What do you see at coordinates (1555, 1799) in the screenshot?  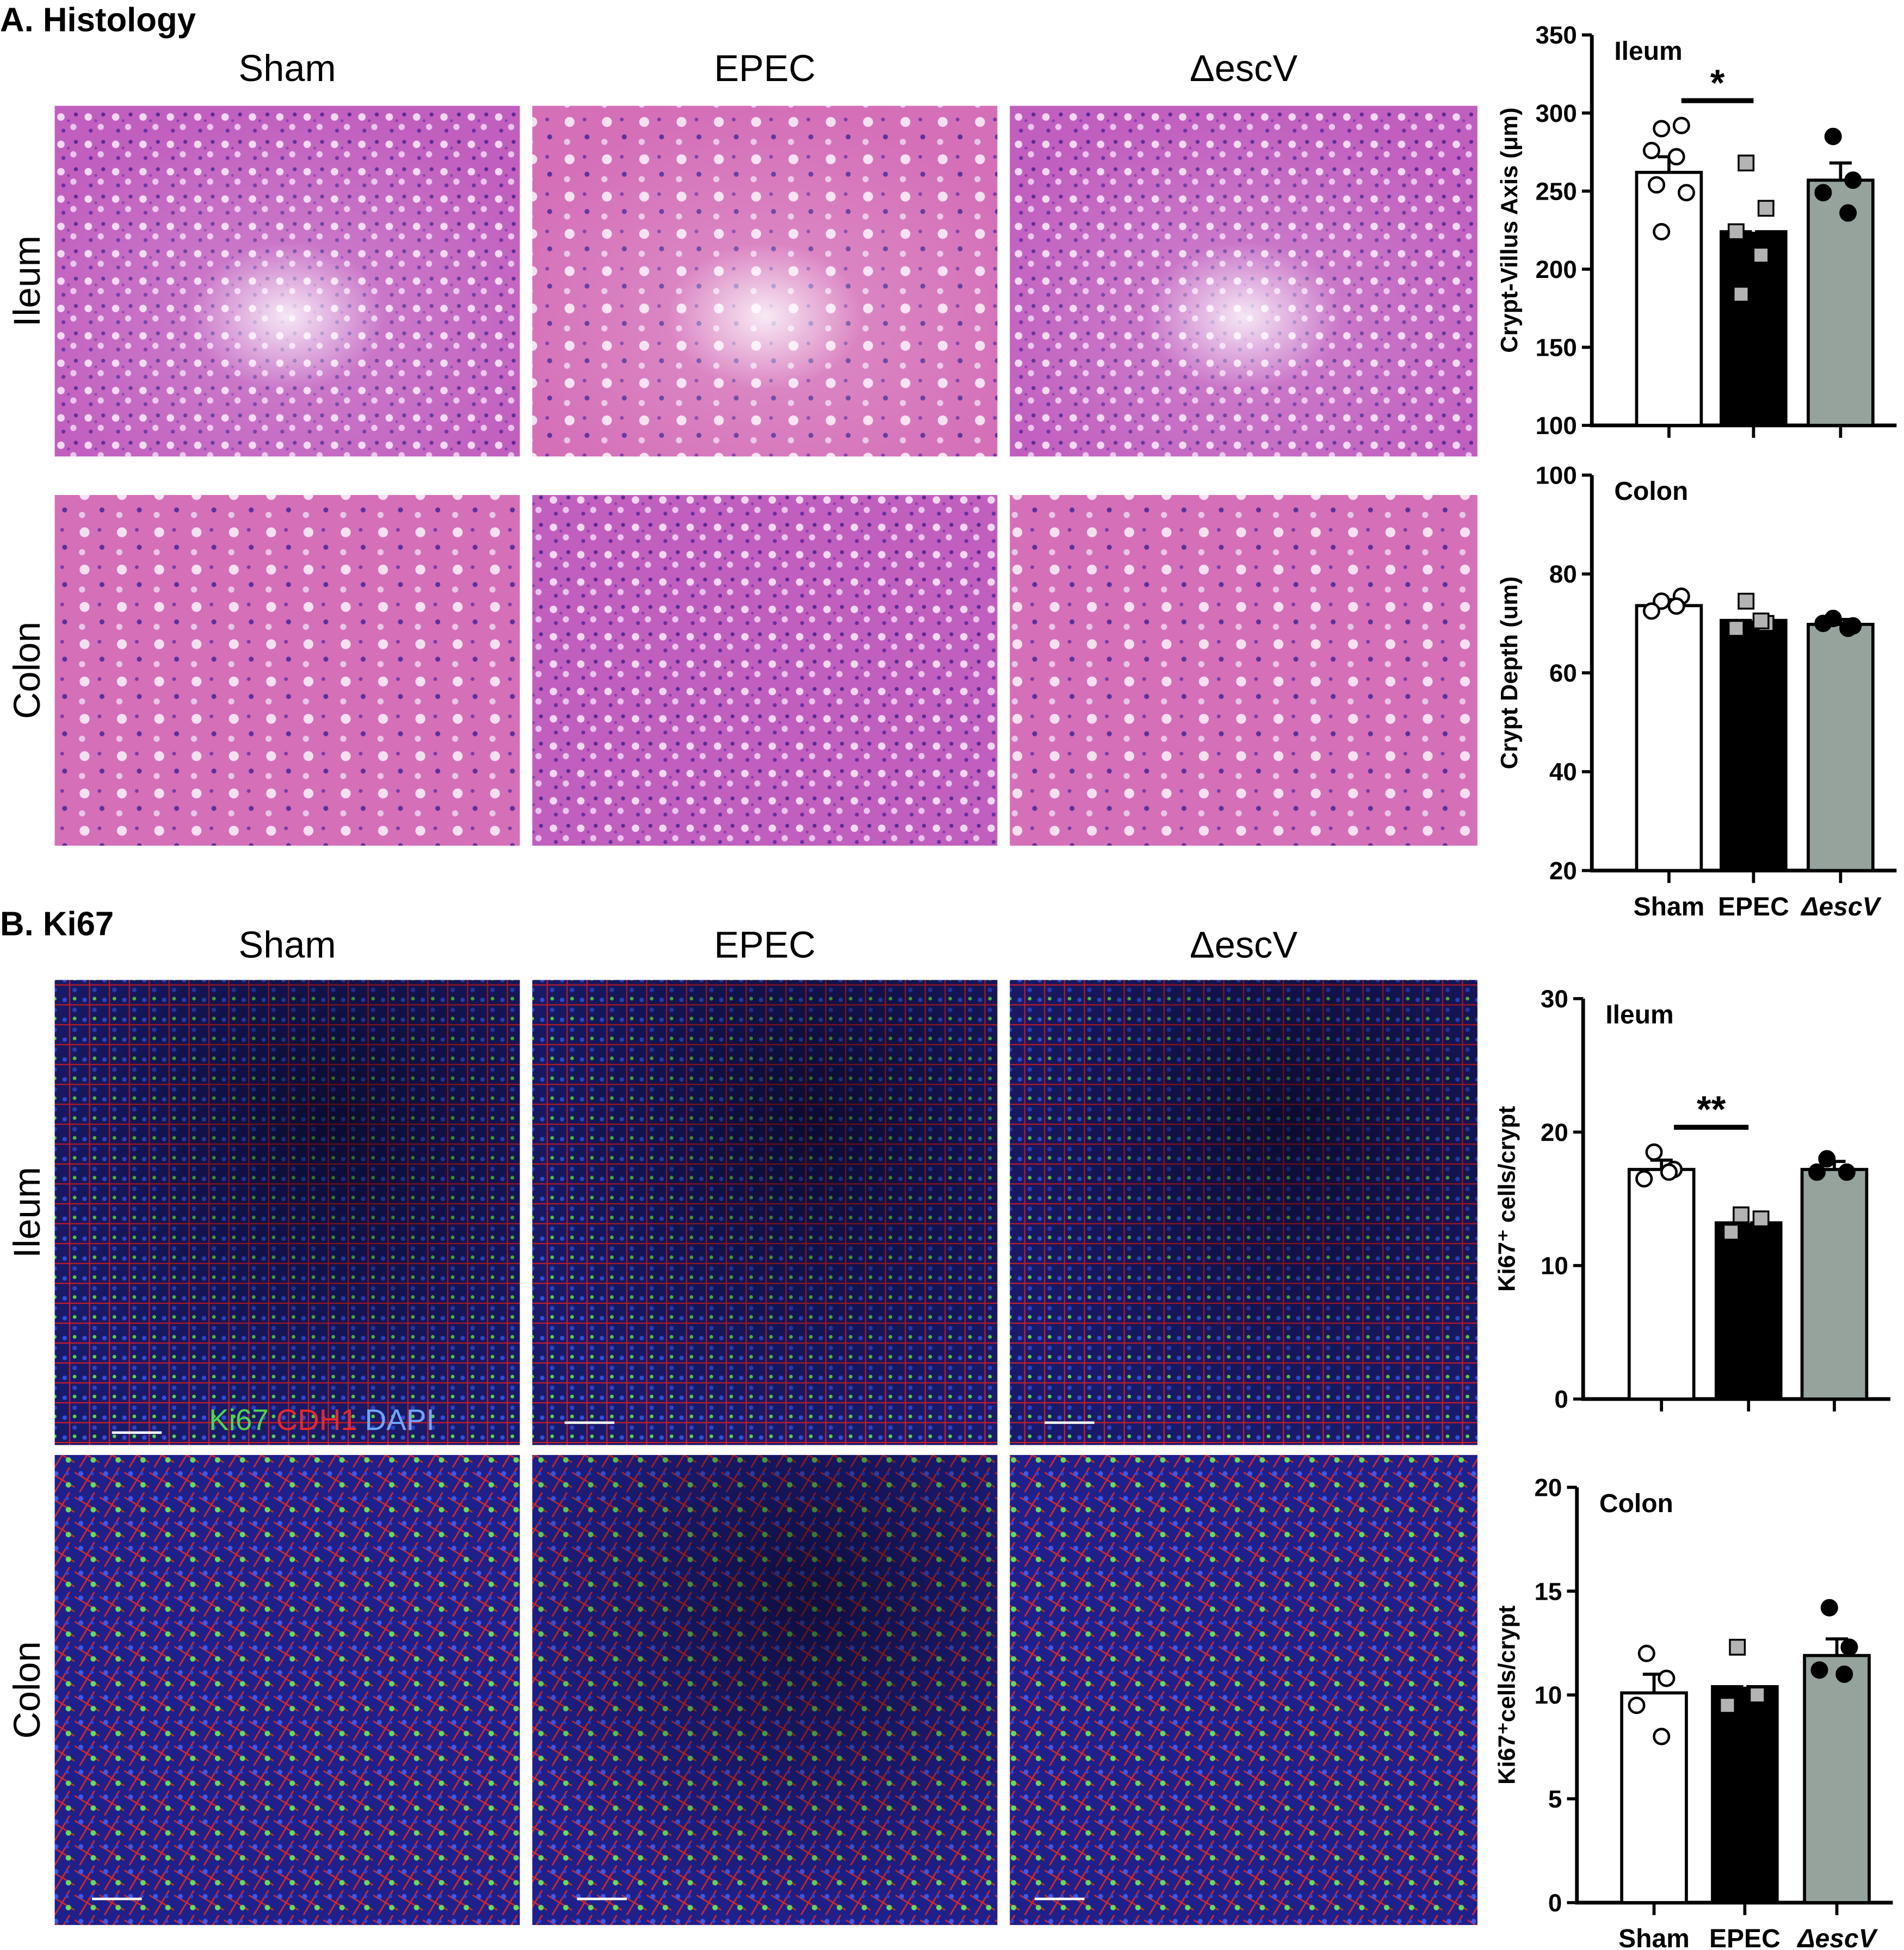 I see `y-tick-label: 5` at bounding box center [1555, 1799].